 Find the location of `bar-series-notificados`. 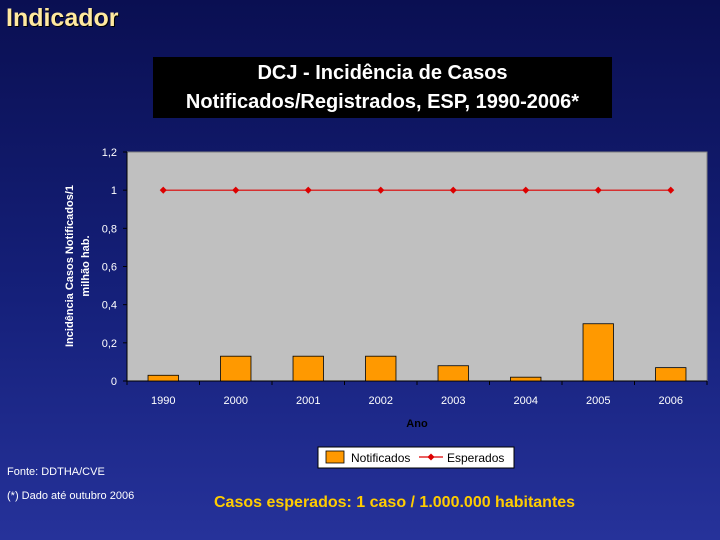

bar-series-notificados is located at coordinates (417, 352).